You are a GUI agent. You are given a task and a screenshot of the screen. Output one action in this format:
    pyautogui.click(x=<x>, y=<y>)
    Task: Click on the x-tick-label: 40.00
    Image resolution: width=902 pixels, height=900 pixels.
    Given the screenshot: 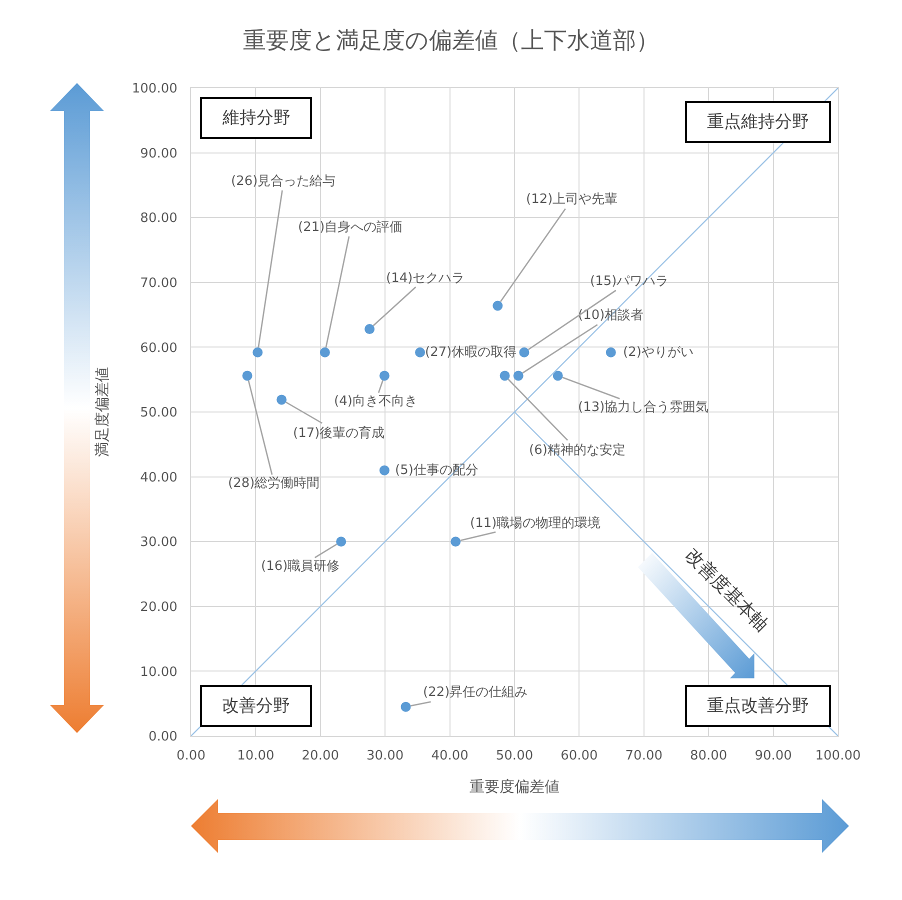 What is the action you would take?
    pyautogui.click(x=449, y=756)
    